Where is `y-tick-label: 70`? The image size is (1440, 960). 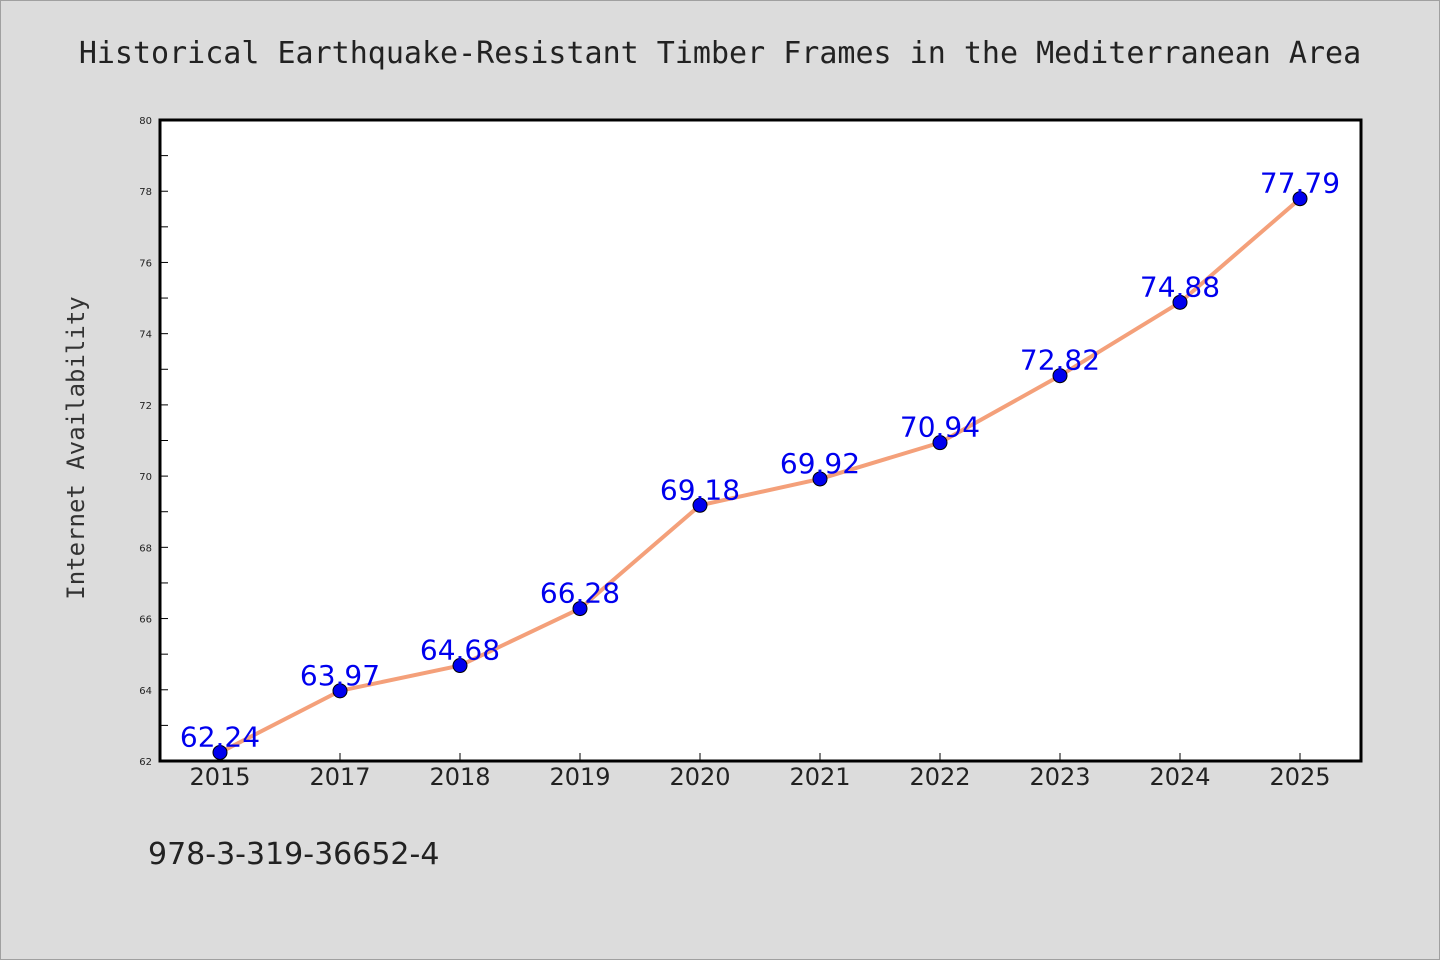
y-tick-label: 70 is located at coordinates (145, 477).